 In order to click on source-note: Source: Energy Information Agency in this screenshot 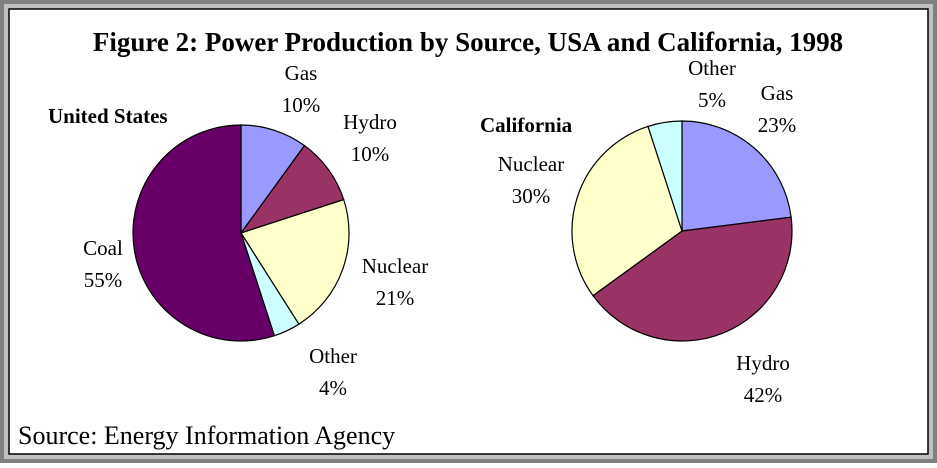, I will do `click(206, 435)`.